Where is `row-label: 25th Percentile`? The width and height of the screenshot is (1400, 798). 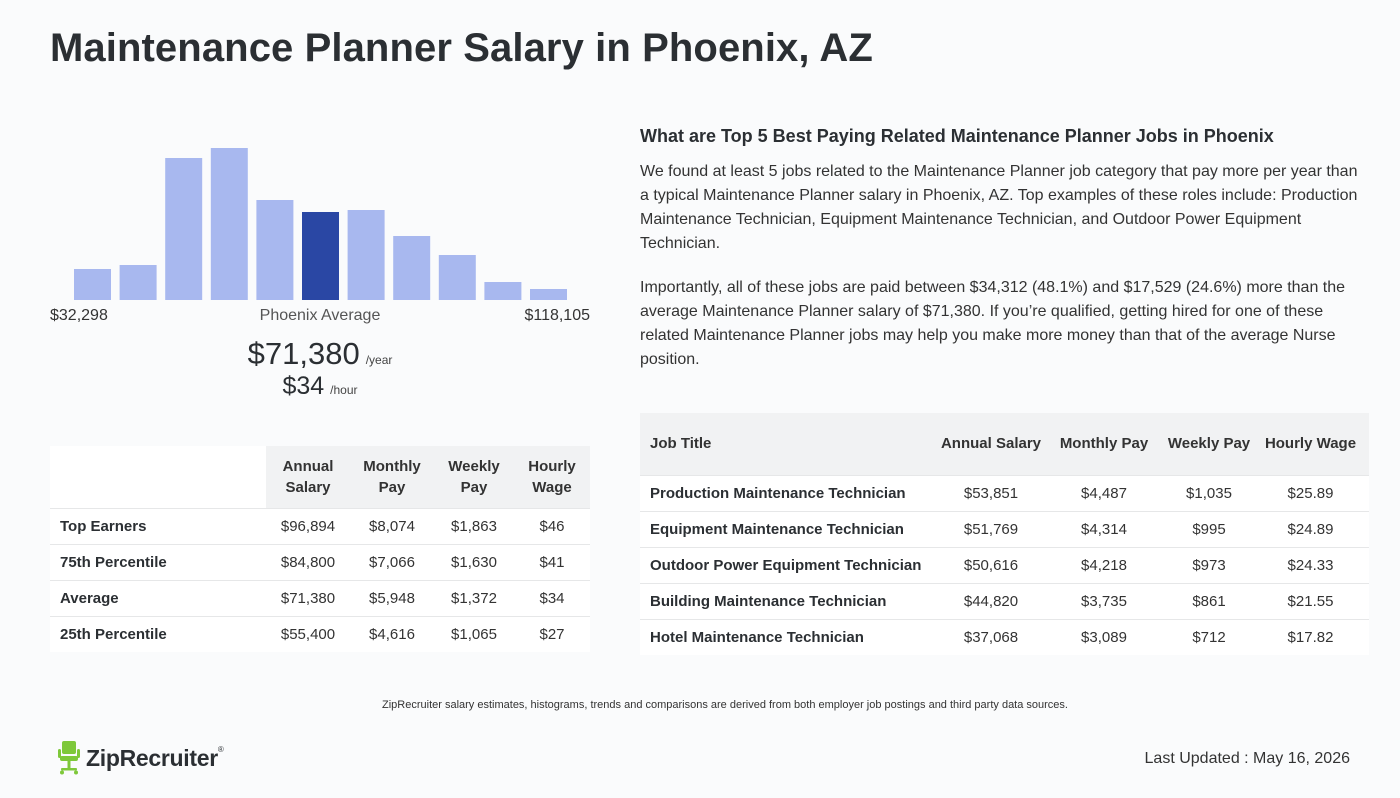 row-label: 25th Percentile is located at coordinates (158, 633).